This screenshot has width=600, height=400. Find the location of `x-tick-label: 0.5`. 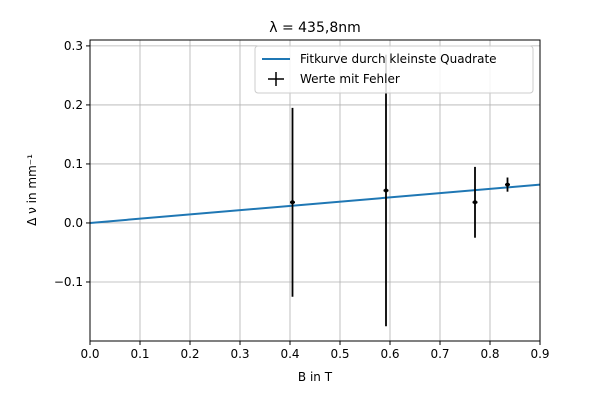

x-tick-label: 0.5 is located at coordinates (339, 354).